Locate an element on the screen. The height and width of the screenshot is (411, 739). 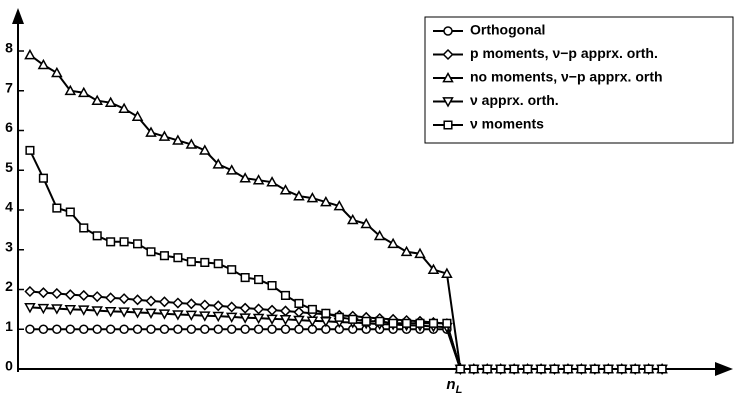
y-axis-arrow is located at coordinates (18, 16).